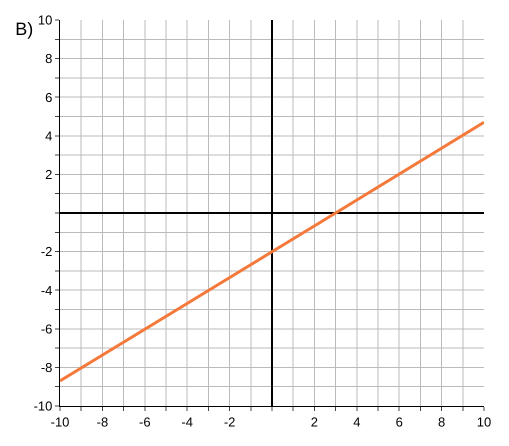 The width and height of the screenshot is (509, 446). I want to click on x-tick-label: -2, so click(230, 422).